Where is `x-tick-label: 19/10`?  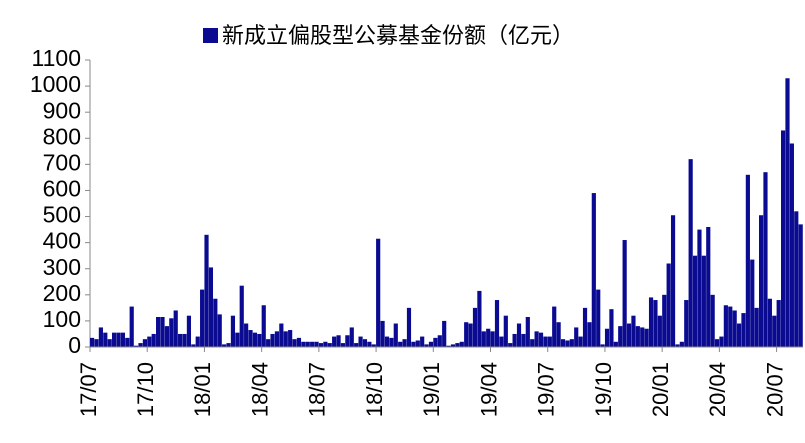 x-tick-label: 19/10 is located at coordinates (603, 389).